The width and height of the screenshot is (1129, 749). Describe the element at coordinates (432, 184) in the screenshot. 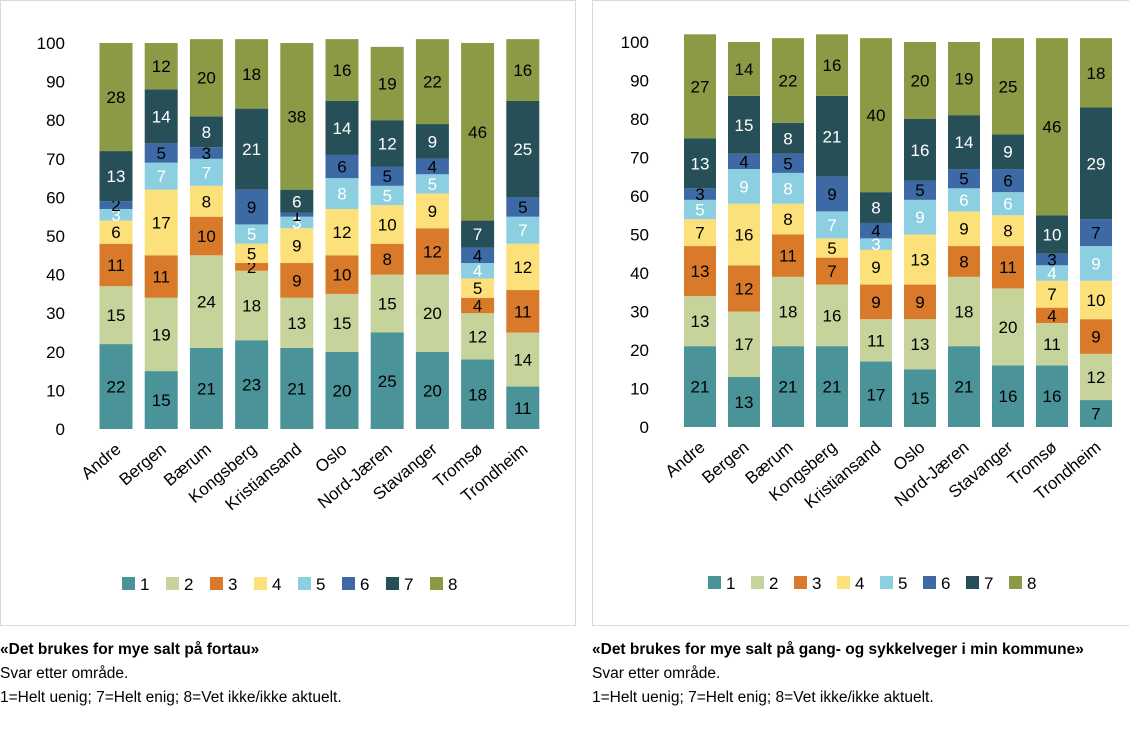

I see `data-label: 5` at that location.